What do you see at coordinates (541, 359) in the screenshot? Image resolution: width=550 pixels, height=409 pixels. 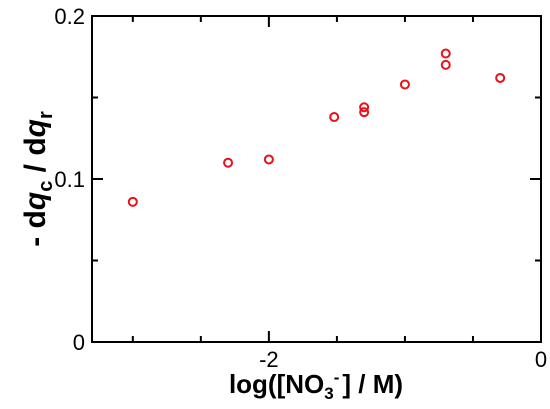 I see `x-tick-label: 0` at bounding box center [541, 359].